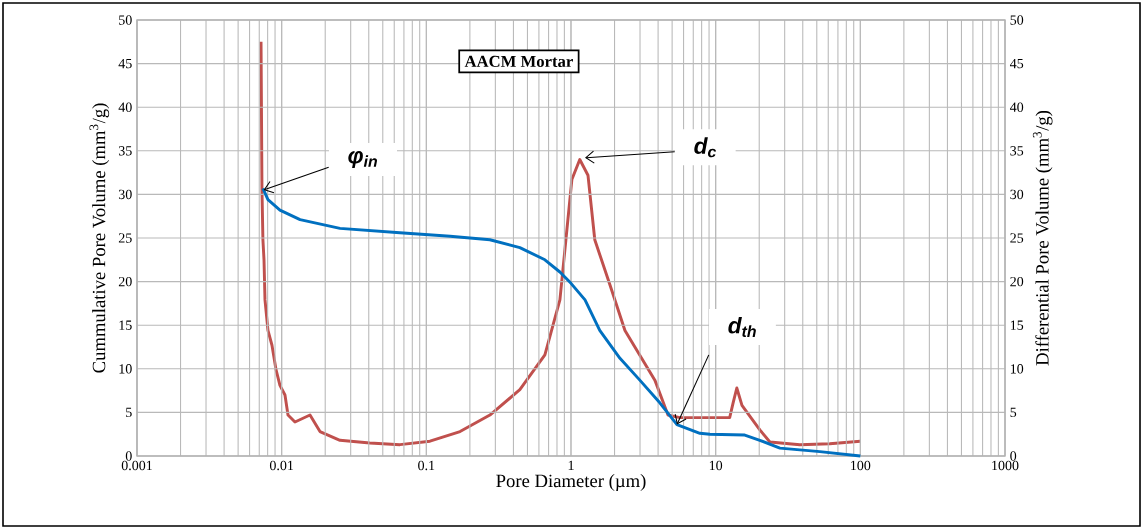 Image resolution: width=1143 pixels, height=529 pixels. Describe the element at coordinates (571, 465) in the screenshot. I see `x-tick-label: 1` at that location.